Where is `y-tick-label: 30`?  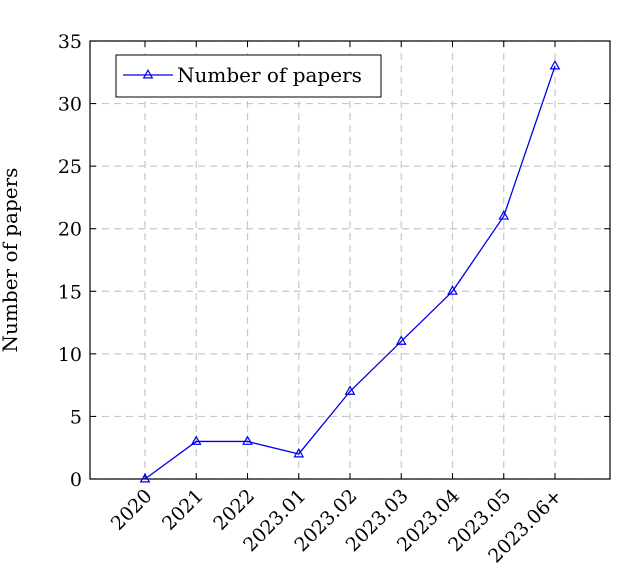 y-tick-label: 30 is located at coordinates (70, 105).